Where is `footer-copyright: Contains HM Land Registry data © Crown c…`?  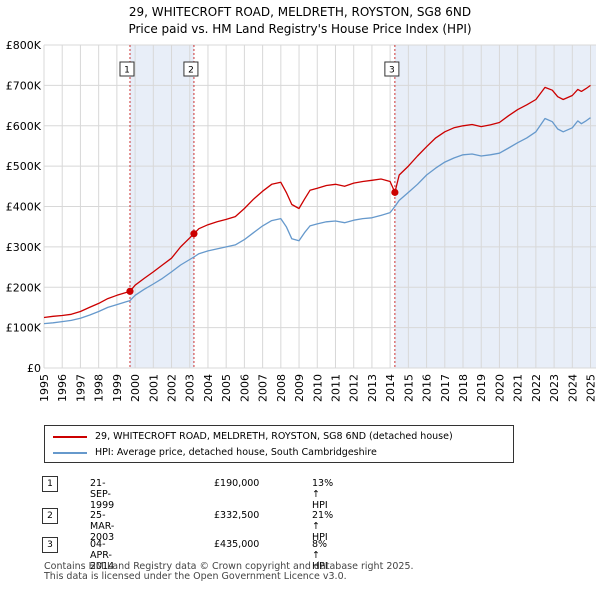 footer-copyright: Contains HM Land Registry data © Crown c… is located at coordinates (229, 566).